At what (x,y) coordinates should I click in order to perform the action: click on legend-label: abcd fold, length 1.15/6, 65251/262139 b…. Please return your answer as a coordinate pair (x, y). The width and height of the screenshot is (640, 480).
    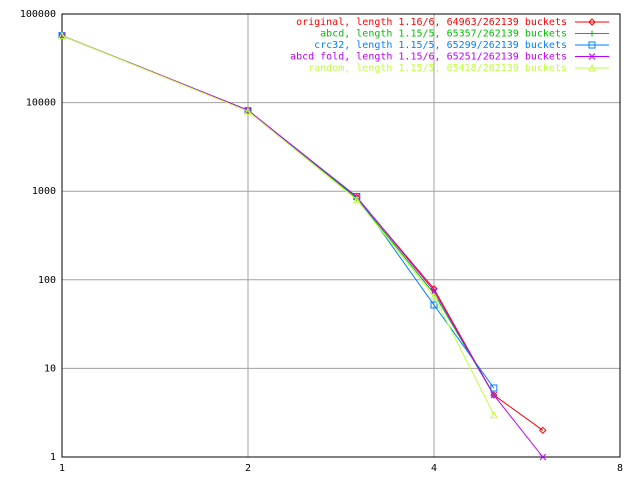
    Looking at the image, I should click on (428, 57).